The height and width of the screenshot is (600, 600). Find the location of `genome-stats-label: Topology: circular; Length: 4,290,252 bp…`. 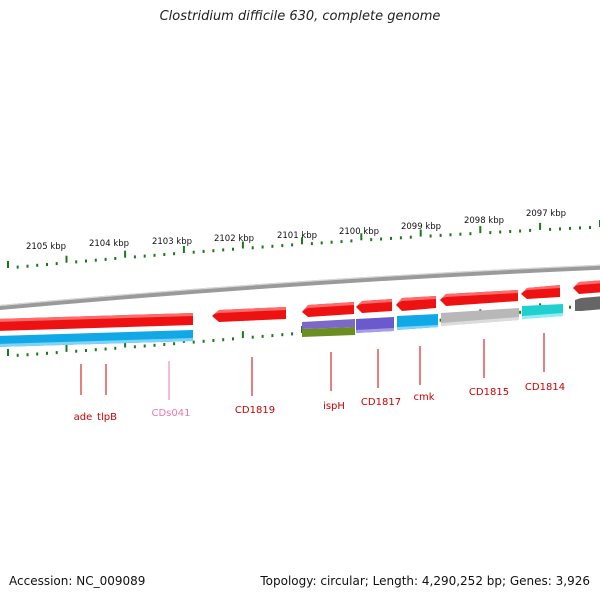

genome-stats-label: Topology: circular; Length: 4,290,252 bp… is located at coordinates (425, 581).